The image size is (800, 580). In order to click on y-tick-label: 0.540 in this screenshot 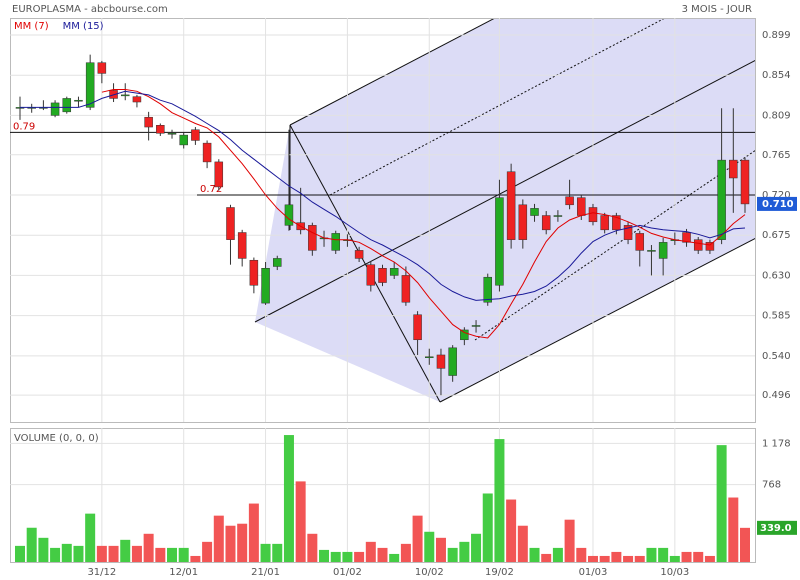, I will do `click(776, 356)`.